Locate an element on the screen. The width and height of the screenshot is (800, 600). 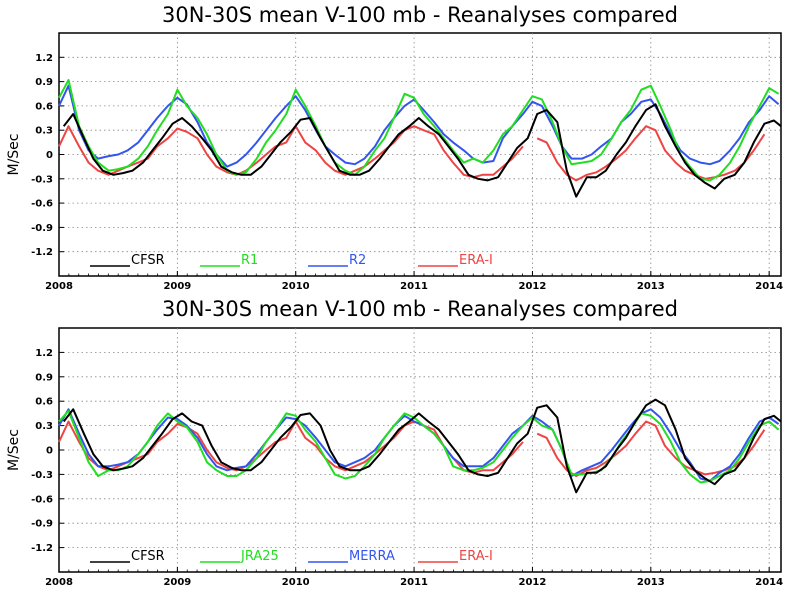
series-line-merra is located at coordinates (419, 445).